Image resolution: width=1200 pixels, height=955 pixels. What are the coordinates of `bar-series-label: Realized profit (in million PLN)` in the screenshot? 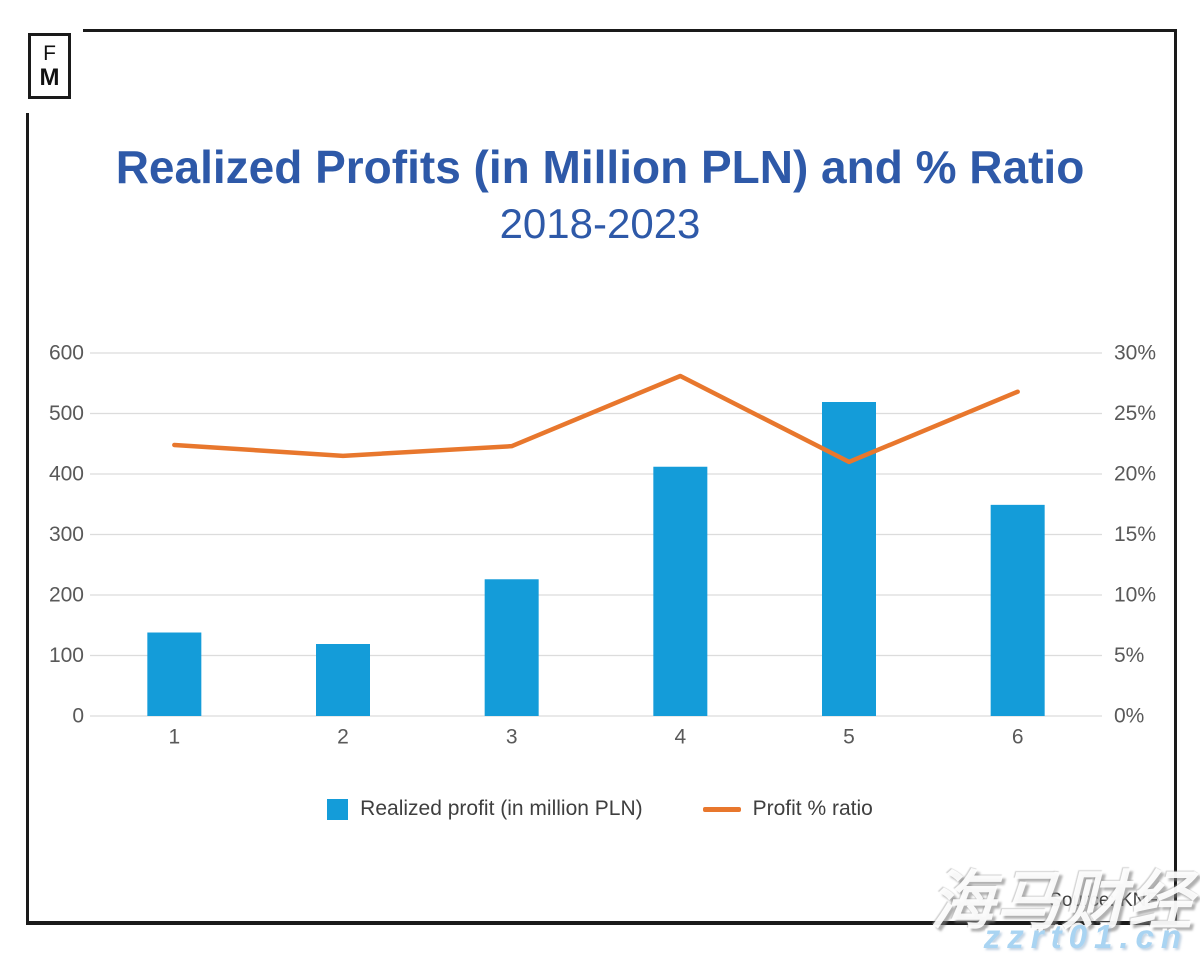 It's located at (501, 808).